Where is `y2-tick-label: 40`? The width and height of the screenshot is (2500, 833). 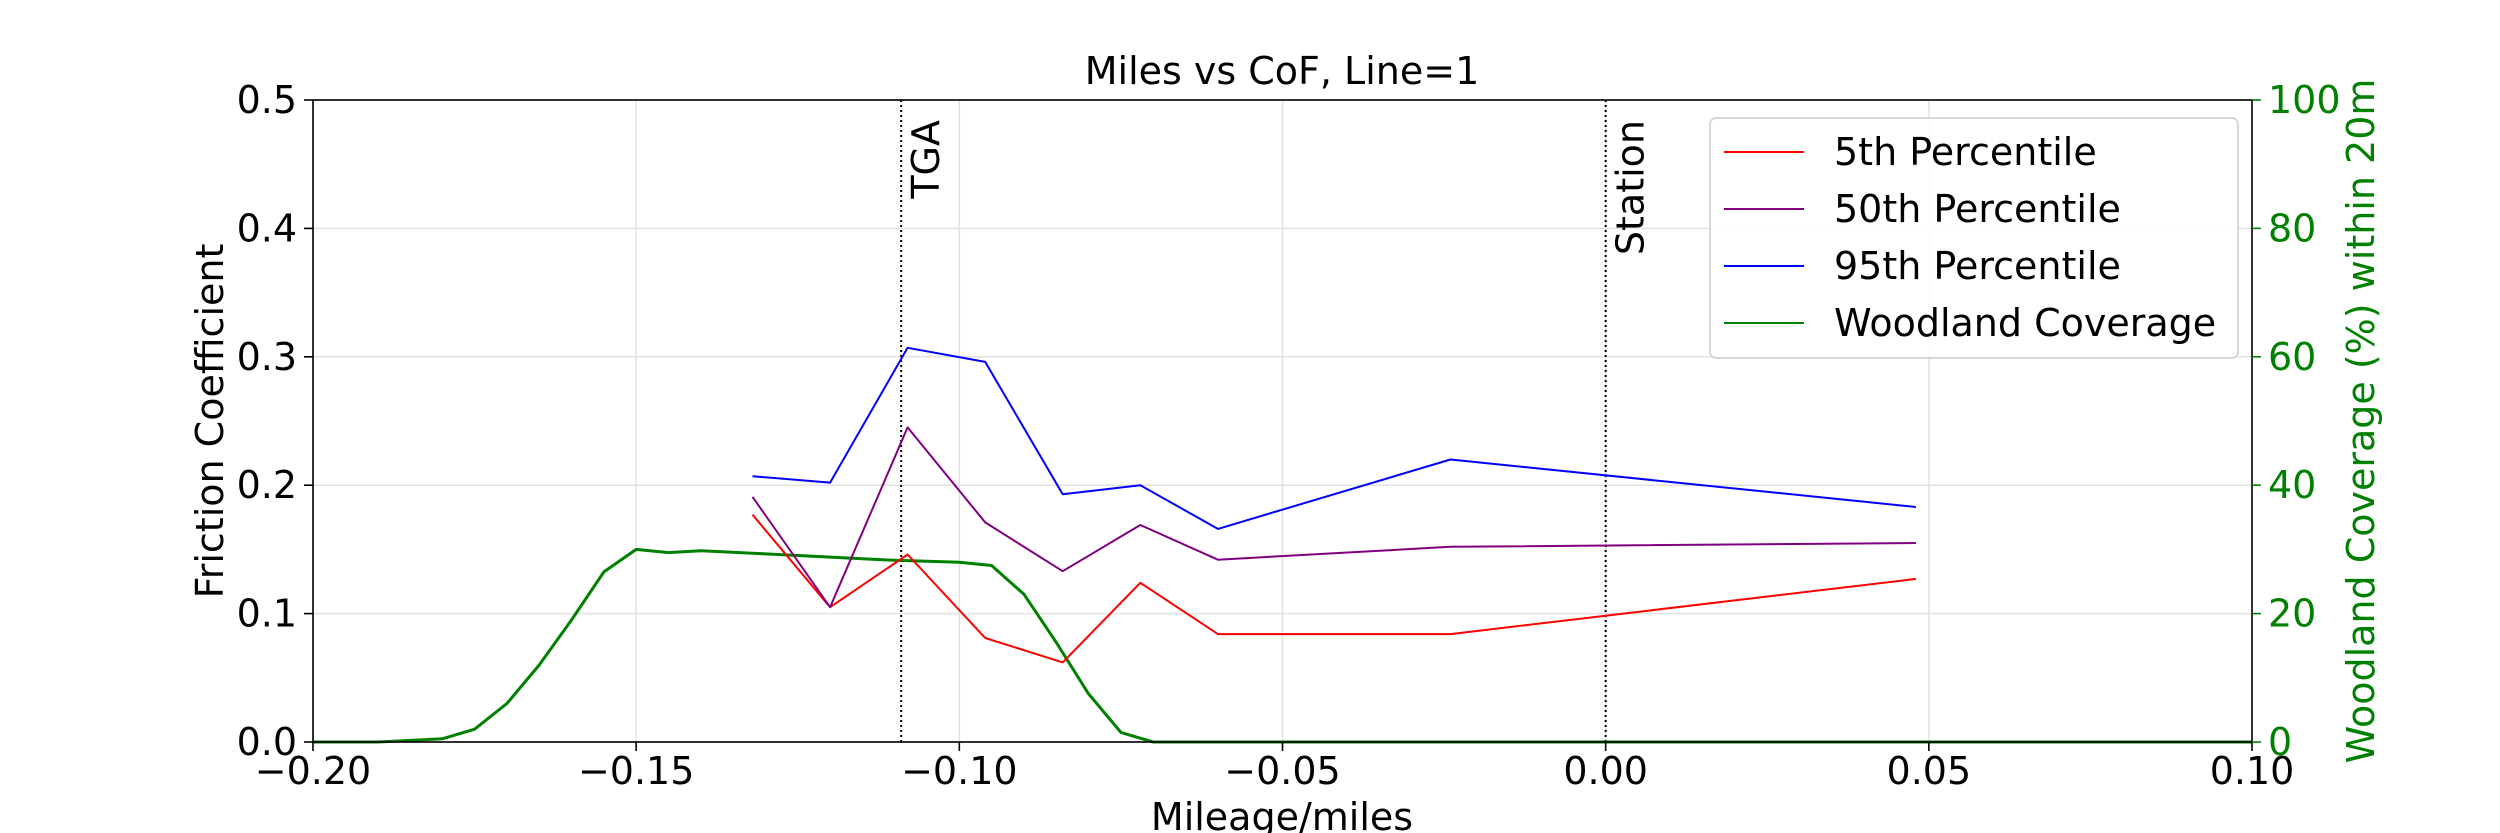
y2-tick-label: 40 is located at coordinates (2292, 485).